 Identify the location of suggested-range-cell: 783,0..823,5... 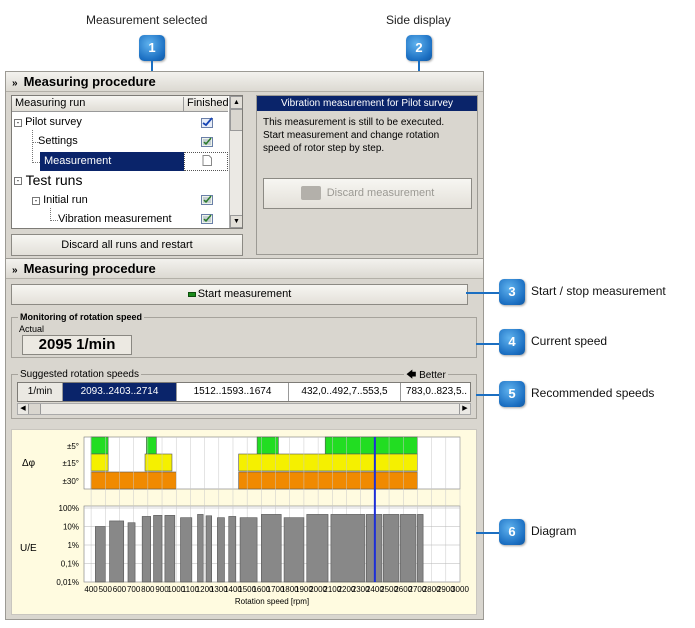
(436, 391).